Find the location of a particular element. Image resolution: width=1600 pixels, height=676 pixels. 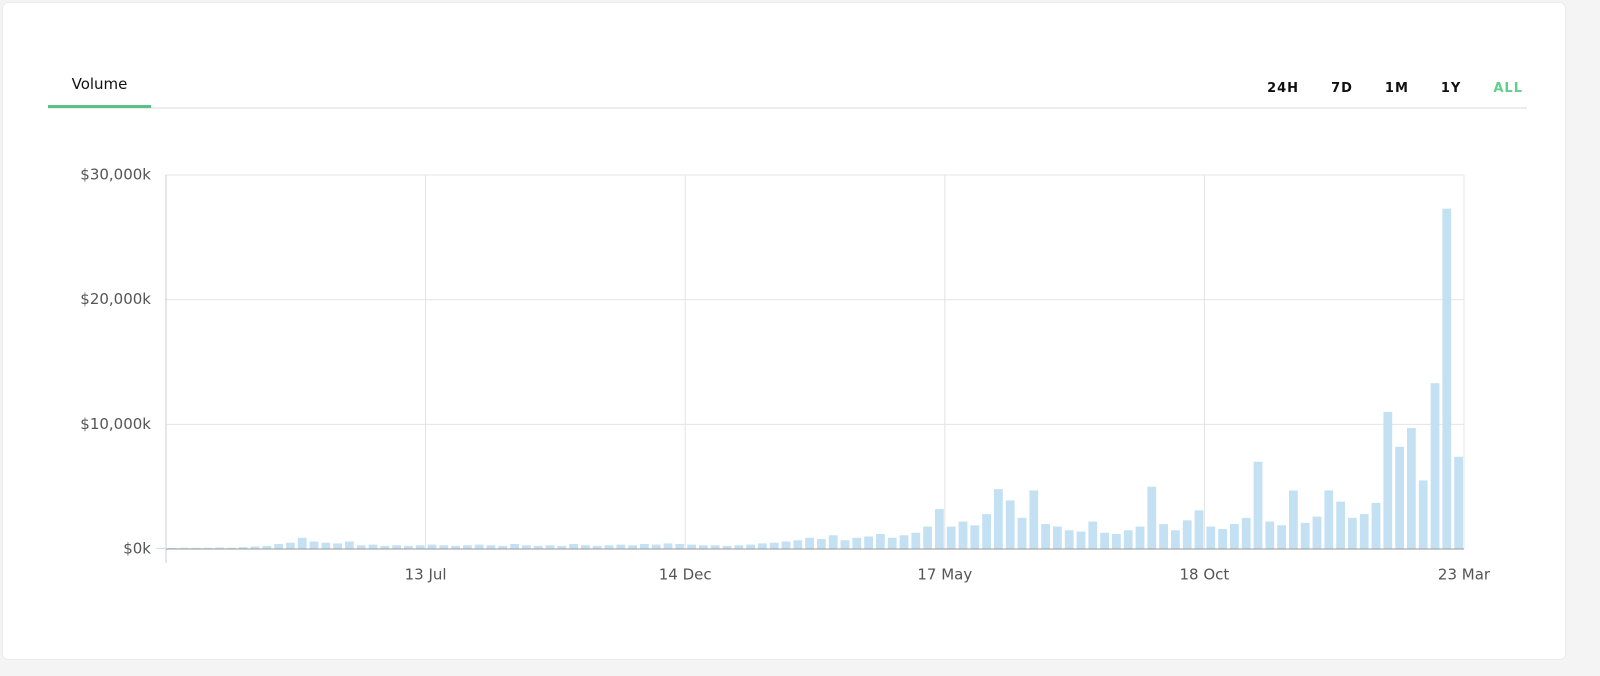

range-button: 7D is located at coordinates (1342, 88).